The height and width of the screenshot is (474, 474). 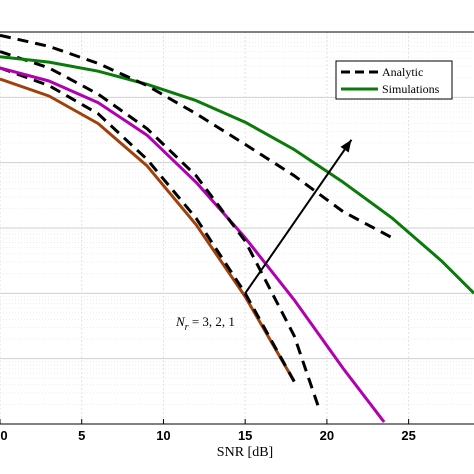 I want to click on annotation-arrow, so click(x=298, y=216).